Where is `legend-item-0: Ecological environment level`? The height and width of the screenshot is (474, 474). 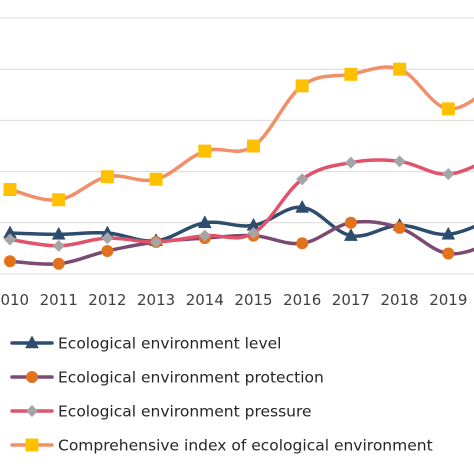
legend-item-0: Ecological environment level is located at coordinates (146, 344).